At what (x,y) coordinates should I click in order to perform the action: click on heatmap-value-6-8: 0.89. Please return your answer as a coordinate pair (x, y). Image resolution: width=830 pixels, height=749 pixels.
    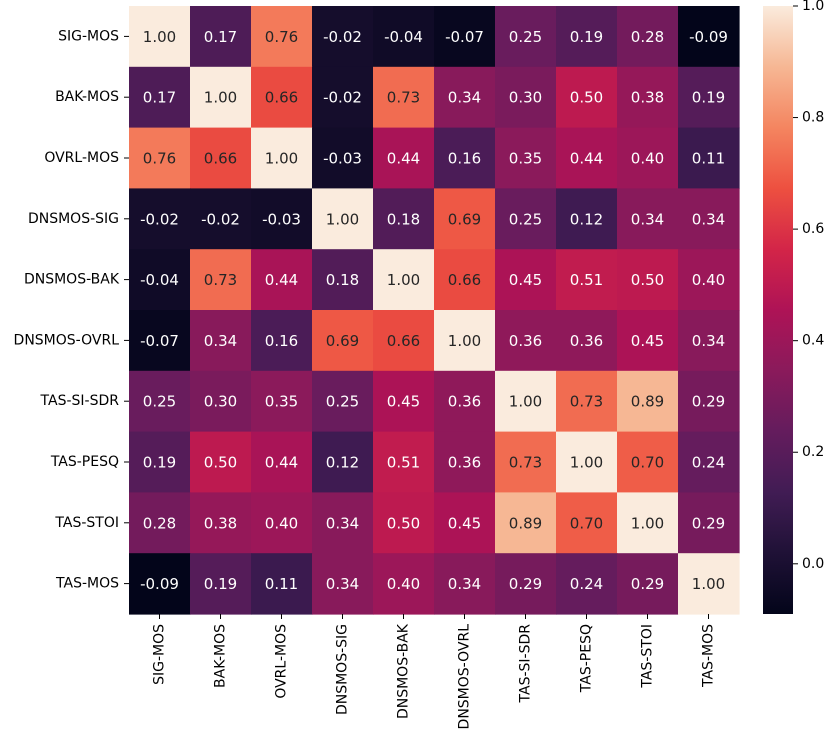
    Looking at the image, I should click on (647, 402).